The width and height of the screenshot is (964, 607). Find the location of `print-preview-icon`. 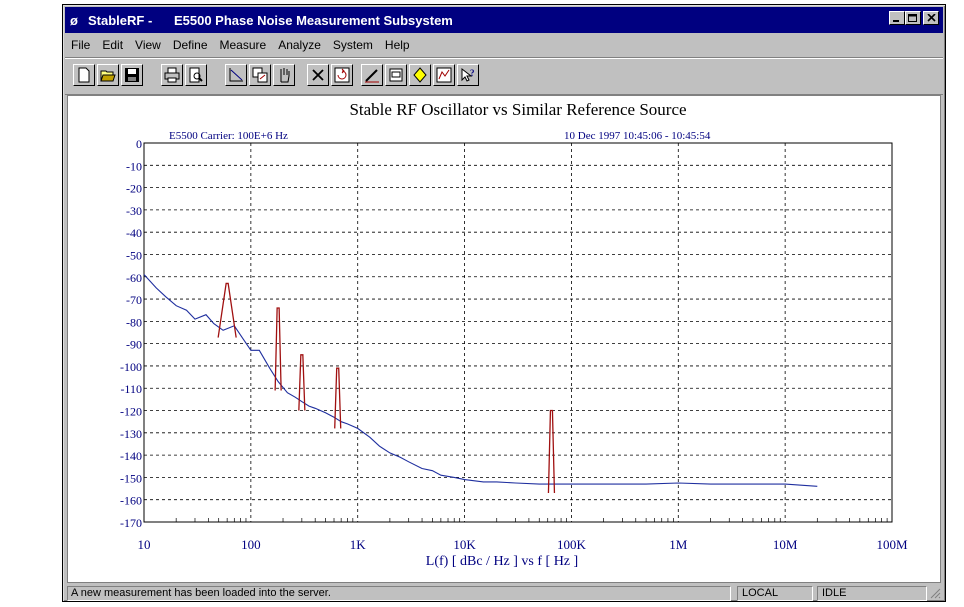

print-preview-icon is located at coordinates (196, 75).